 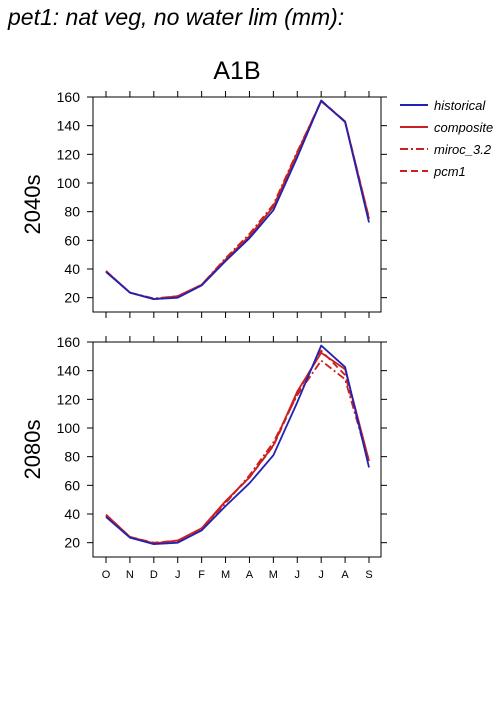 I want to click on panel-label: 2040s, so click(x=32, y=205).